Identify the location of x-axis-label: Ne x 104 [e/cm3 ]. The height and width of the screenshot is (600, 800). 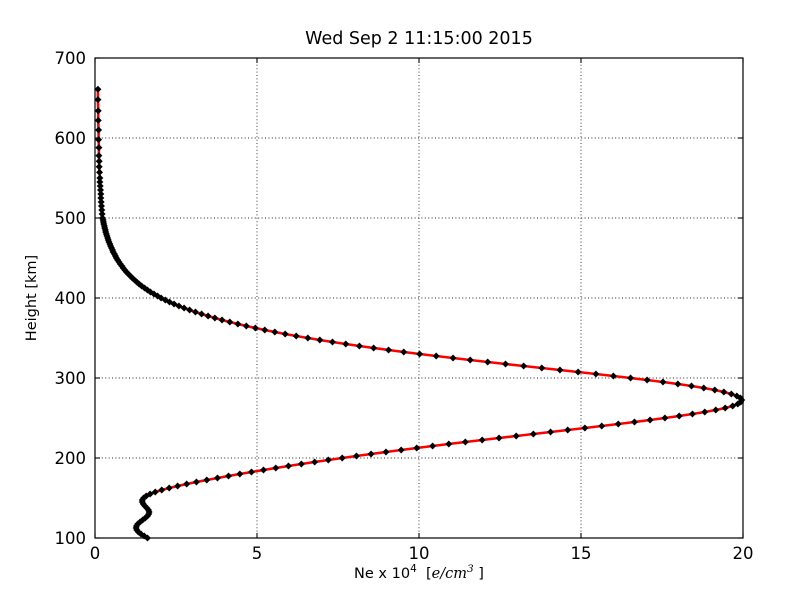
(419, 572).